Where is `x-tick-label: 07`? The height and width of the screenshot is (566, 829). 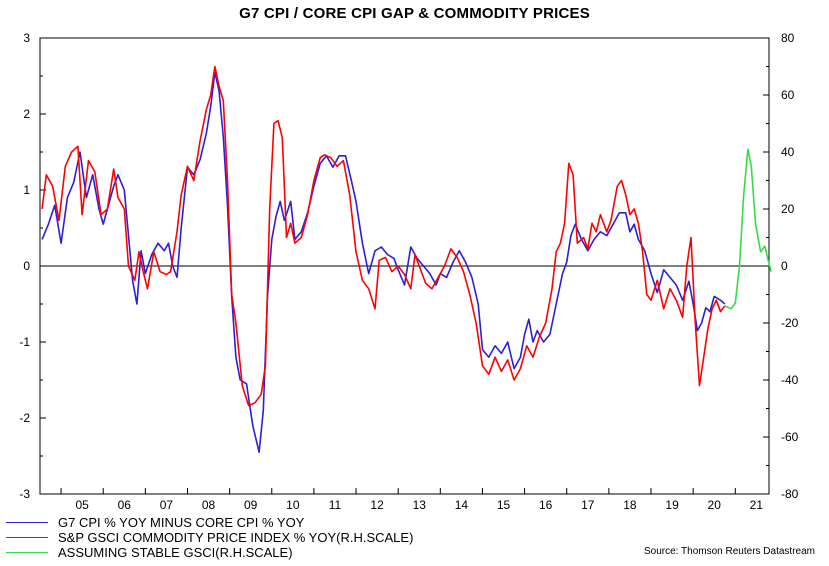 x-tick-label: 07 is located at coordinates (167, 505).